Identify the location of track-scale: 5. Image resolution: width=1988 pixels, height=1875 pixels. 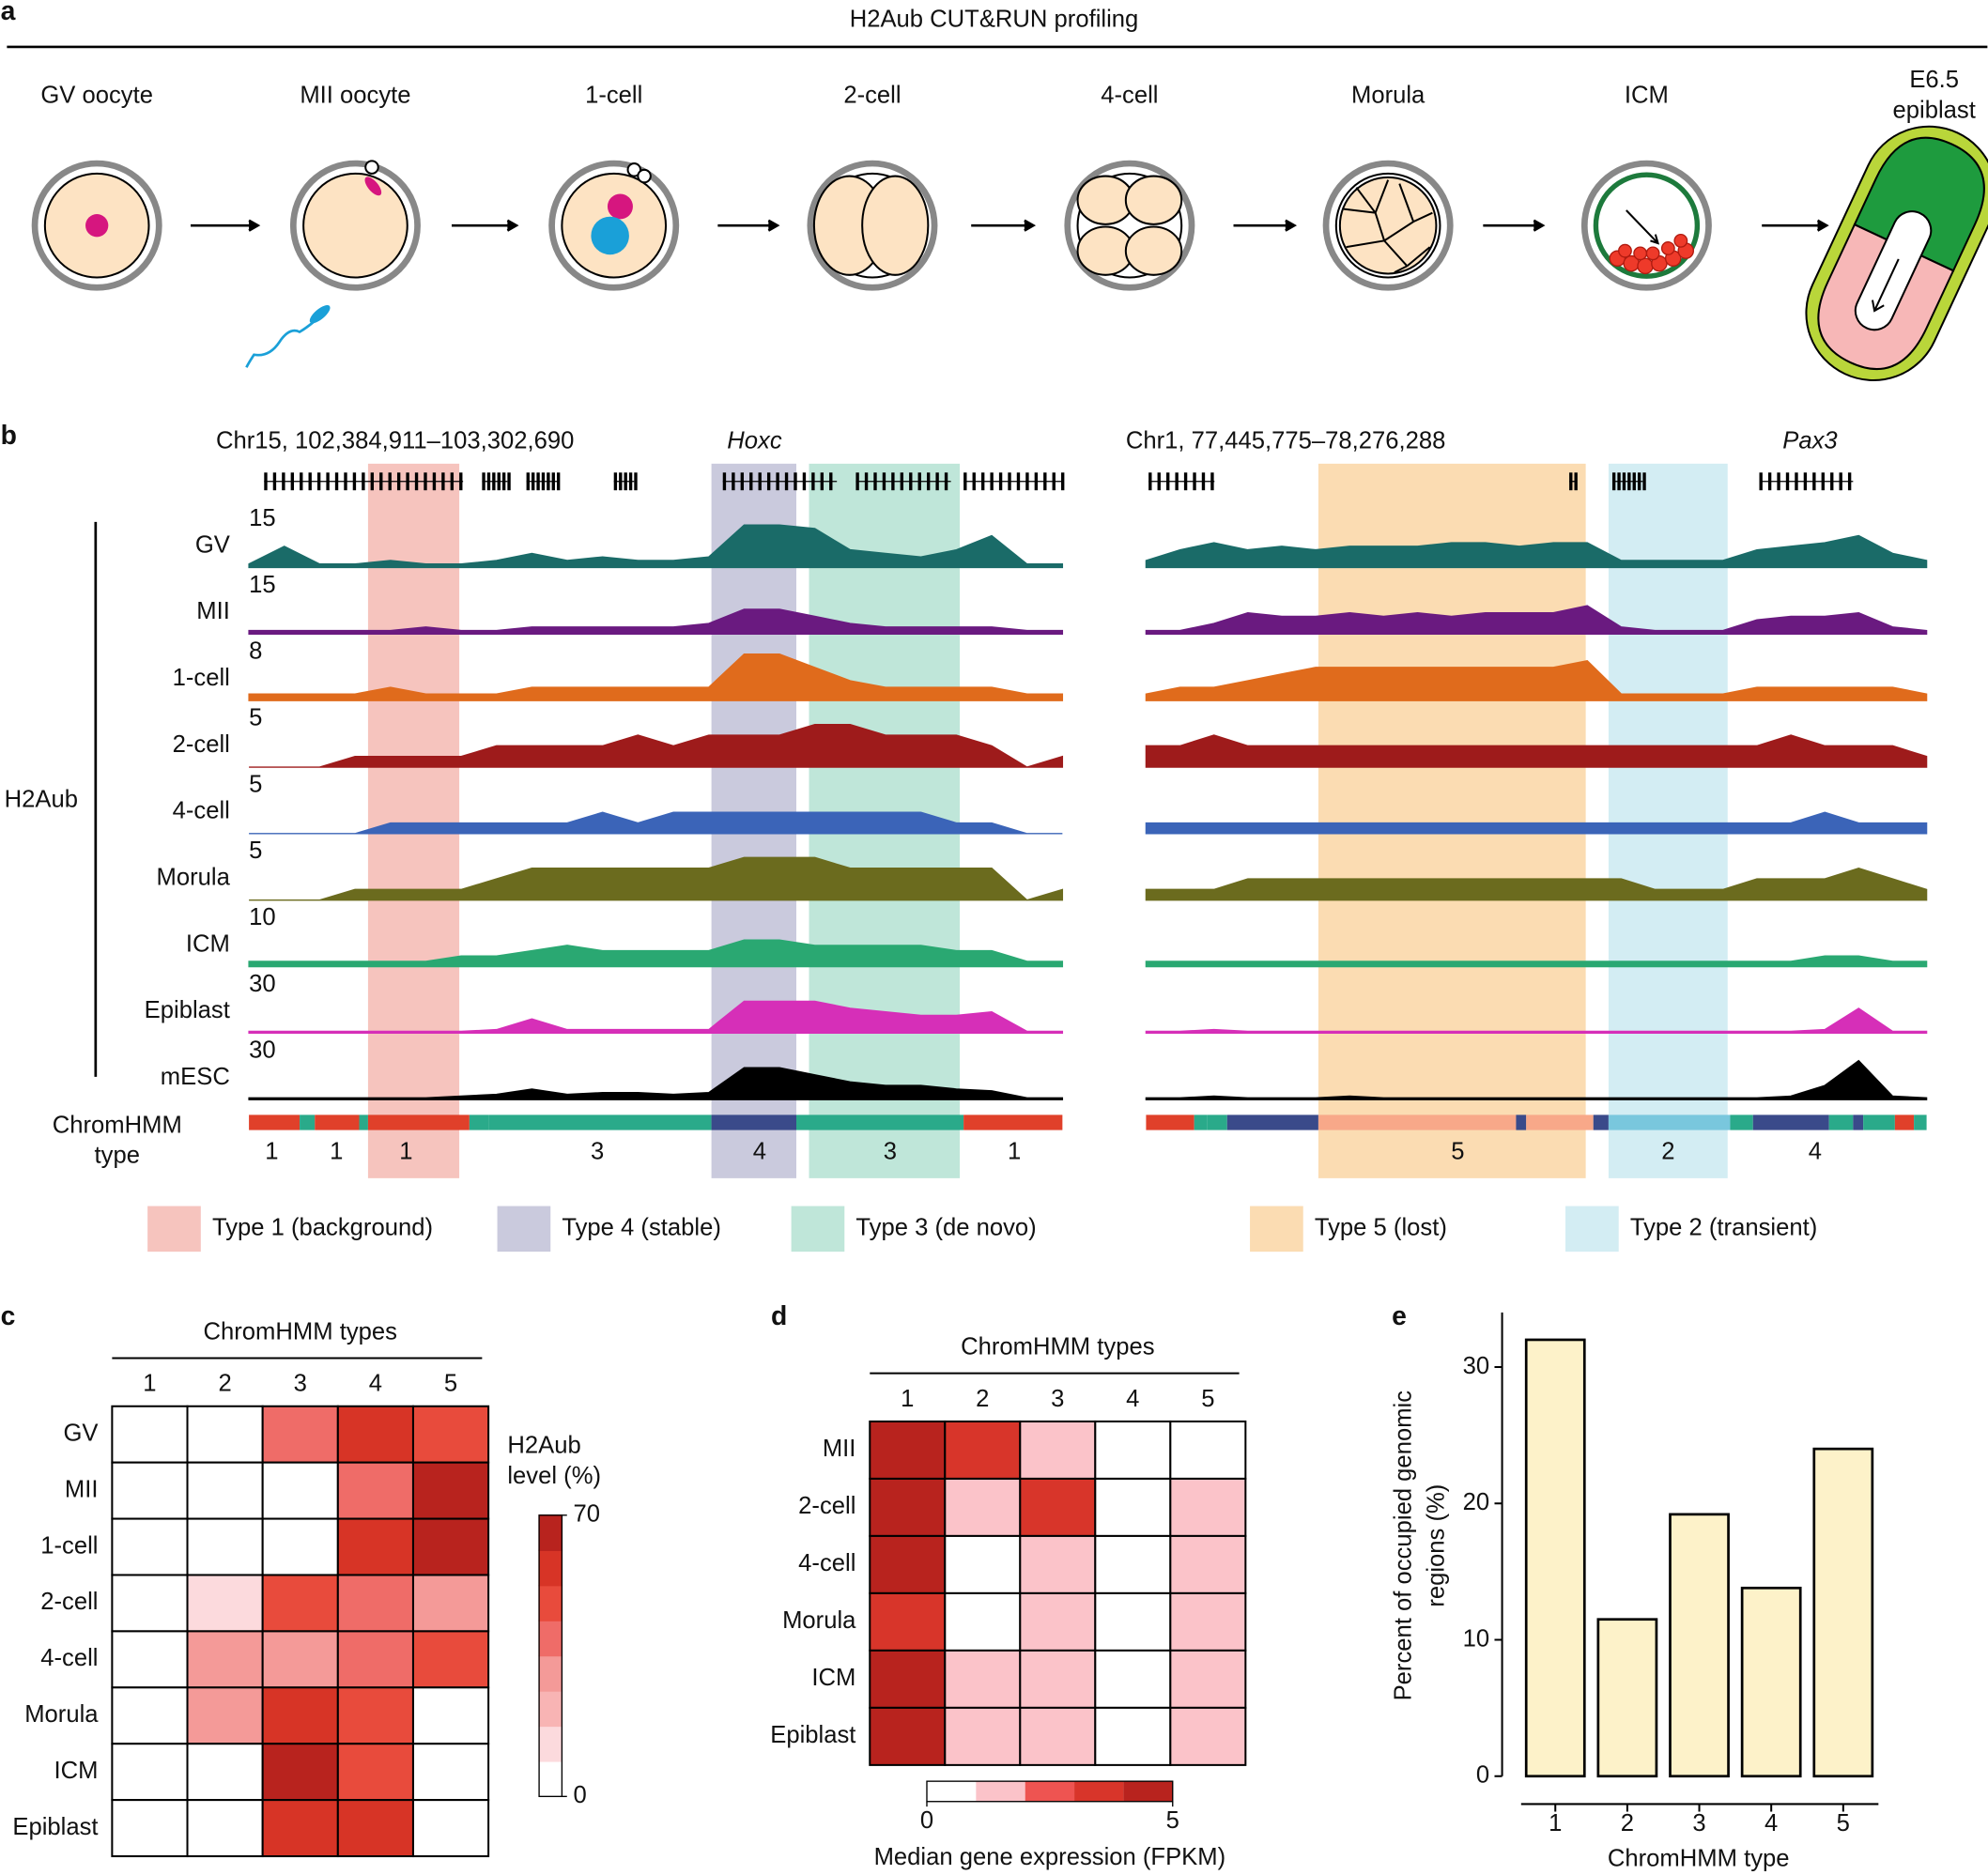
(255, 851).